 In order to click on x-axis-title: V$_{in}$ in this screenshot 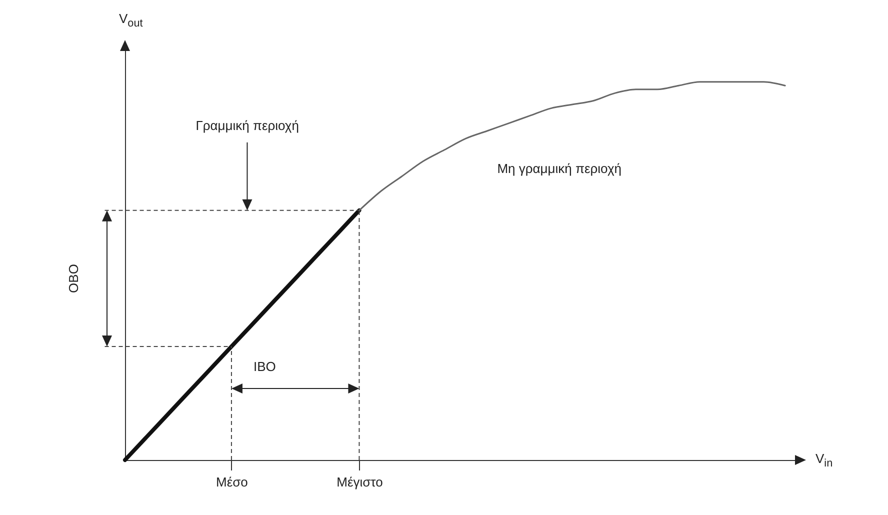, I will do `click(824, 460)`.